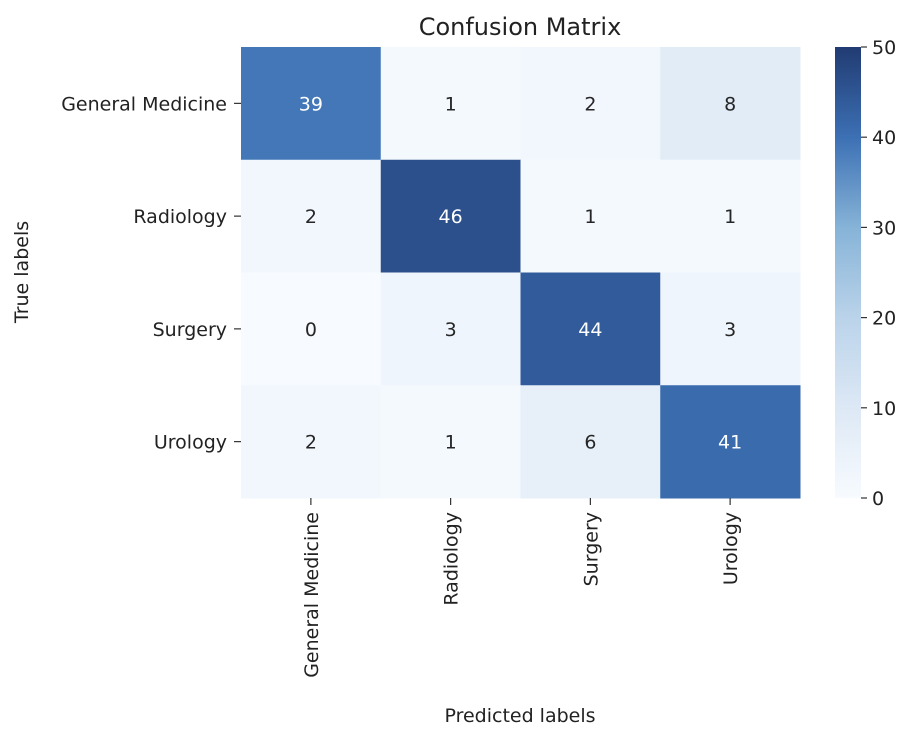  What do you see at coordinates (848, 272) in the screenshot?
I see `colorbar` at bounding box center [848, 272].